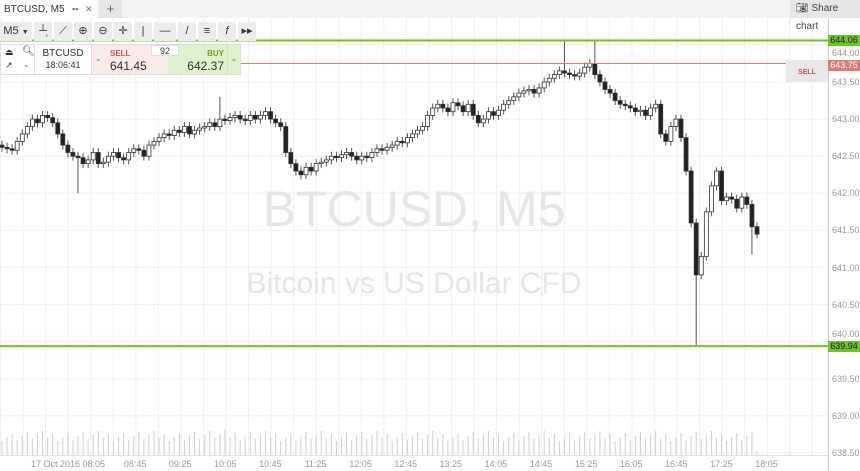 This screenshot has height=471, width=860. Describe the element at coordinates (143, 31) in the screenshot. I see `vertical-line-icon: |` at that location.